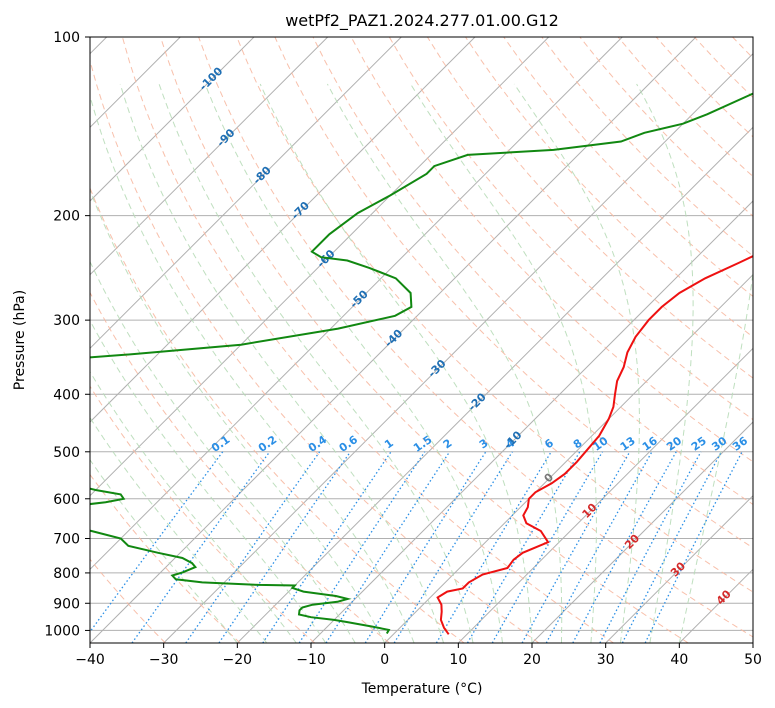 The width and height of the screenshot is (775, 708). What do you see at coordinates (66, 604) in the screenshot?
I see `y-tick-label: 900` at bounding box center [66, 604].